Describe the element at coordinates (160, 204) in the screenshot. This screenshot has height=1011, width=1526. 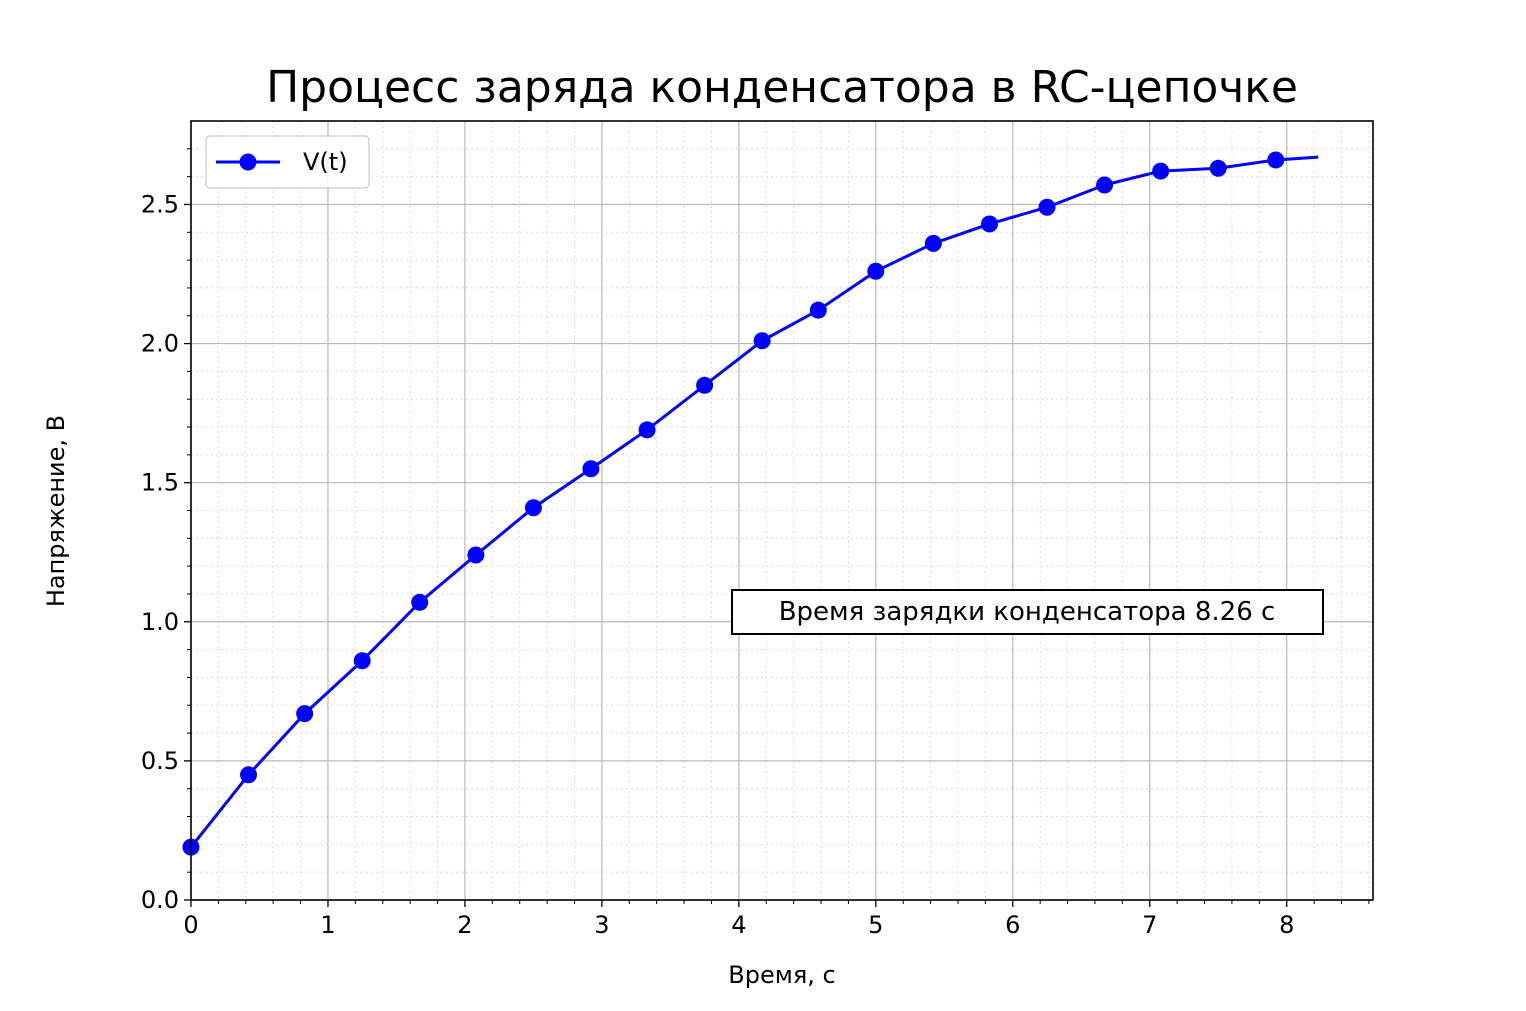
I see `y-tick-label: 2.5` at that location.